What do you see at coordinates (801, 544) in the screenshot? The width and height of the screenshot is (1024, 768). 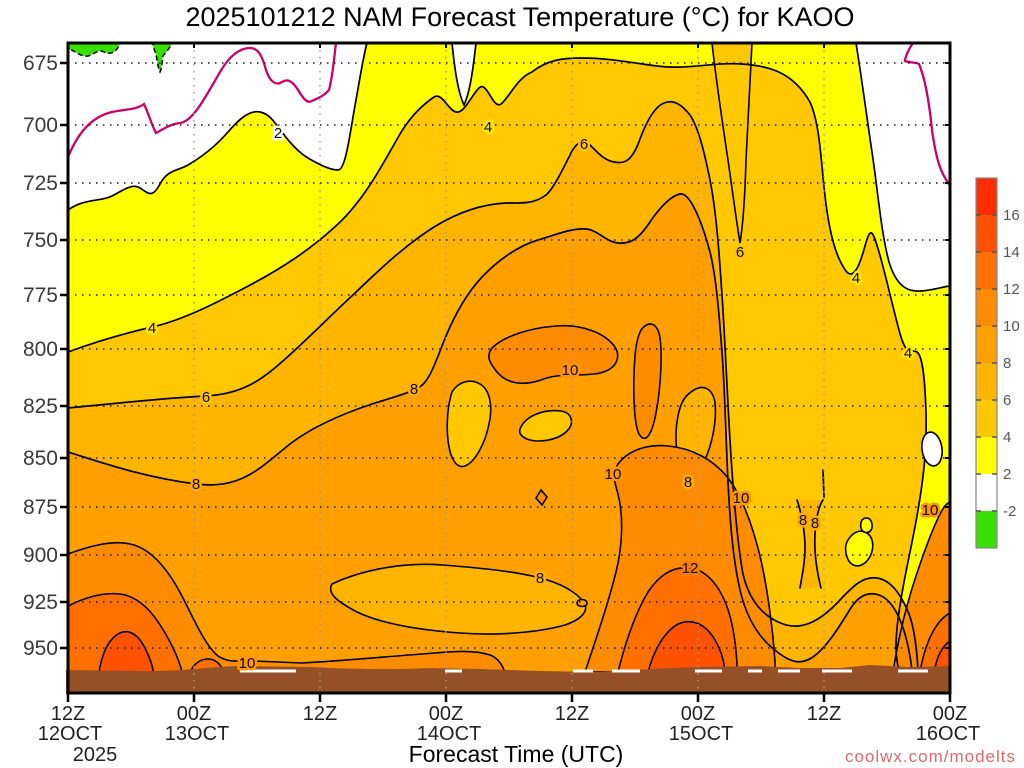 I see `contour-8-waist-left` at bounding box center [801, 544].